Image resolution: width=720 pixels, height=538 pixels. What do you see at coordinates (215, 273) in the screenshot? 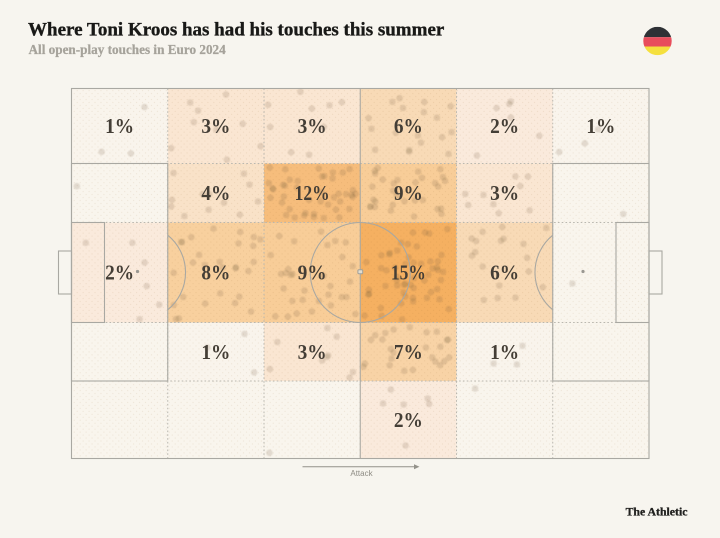
I see `svg-text: 8%` at bounding box center [215, 273].